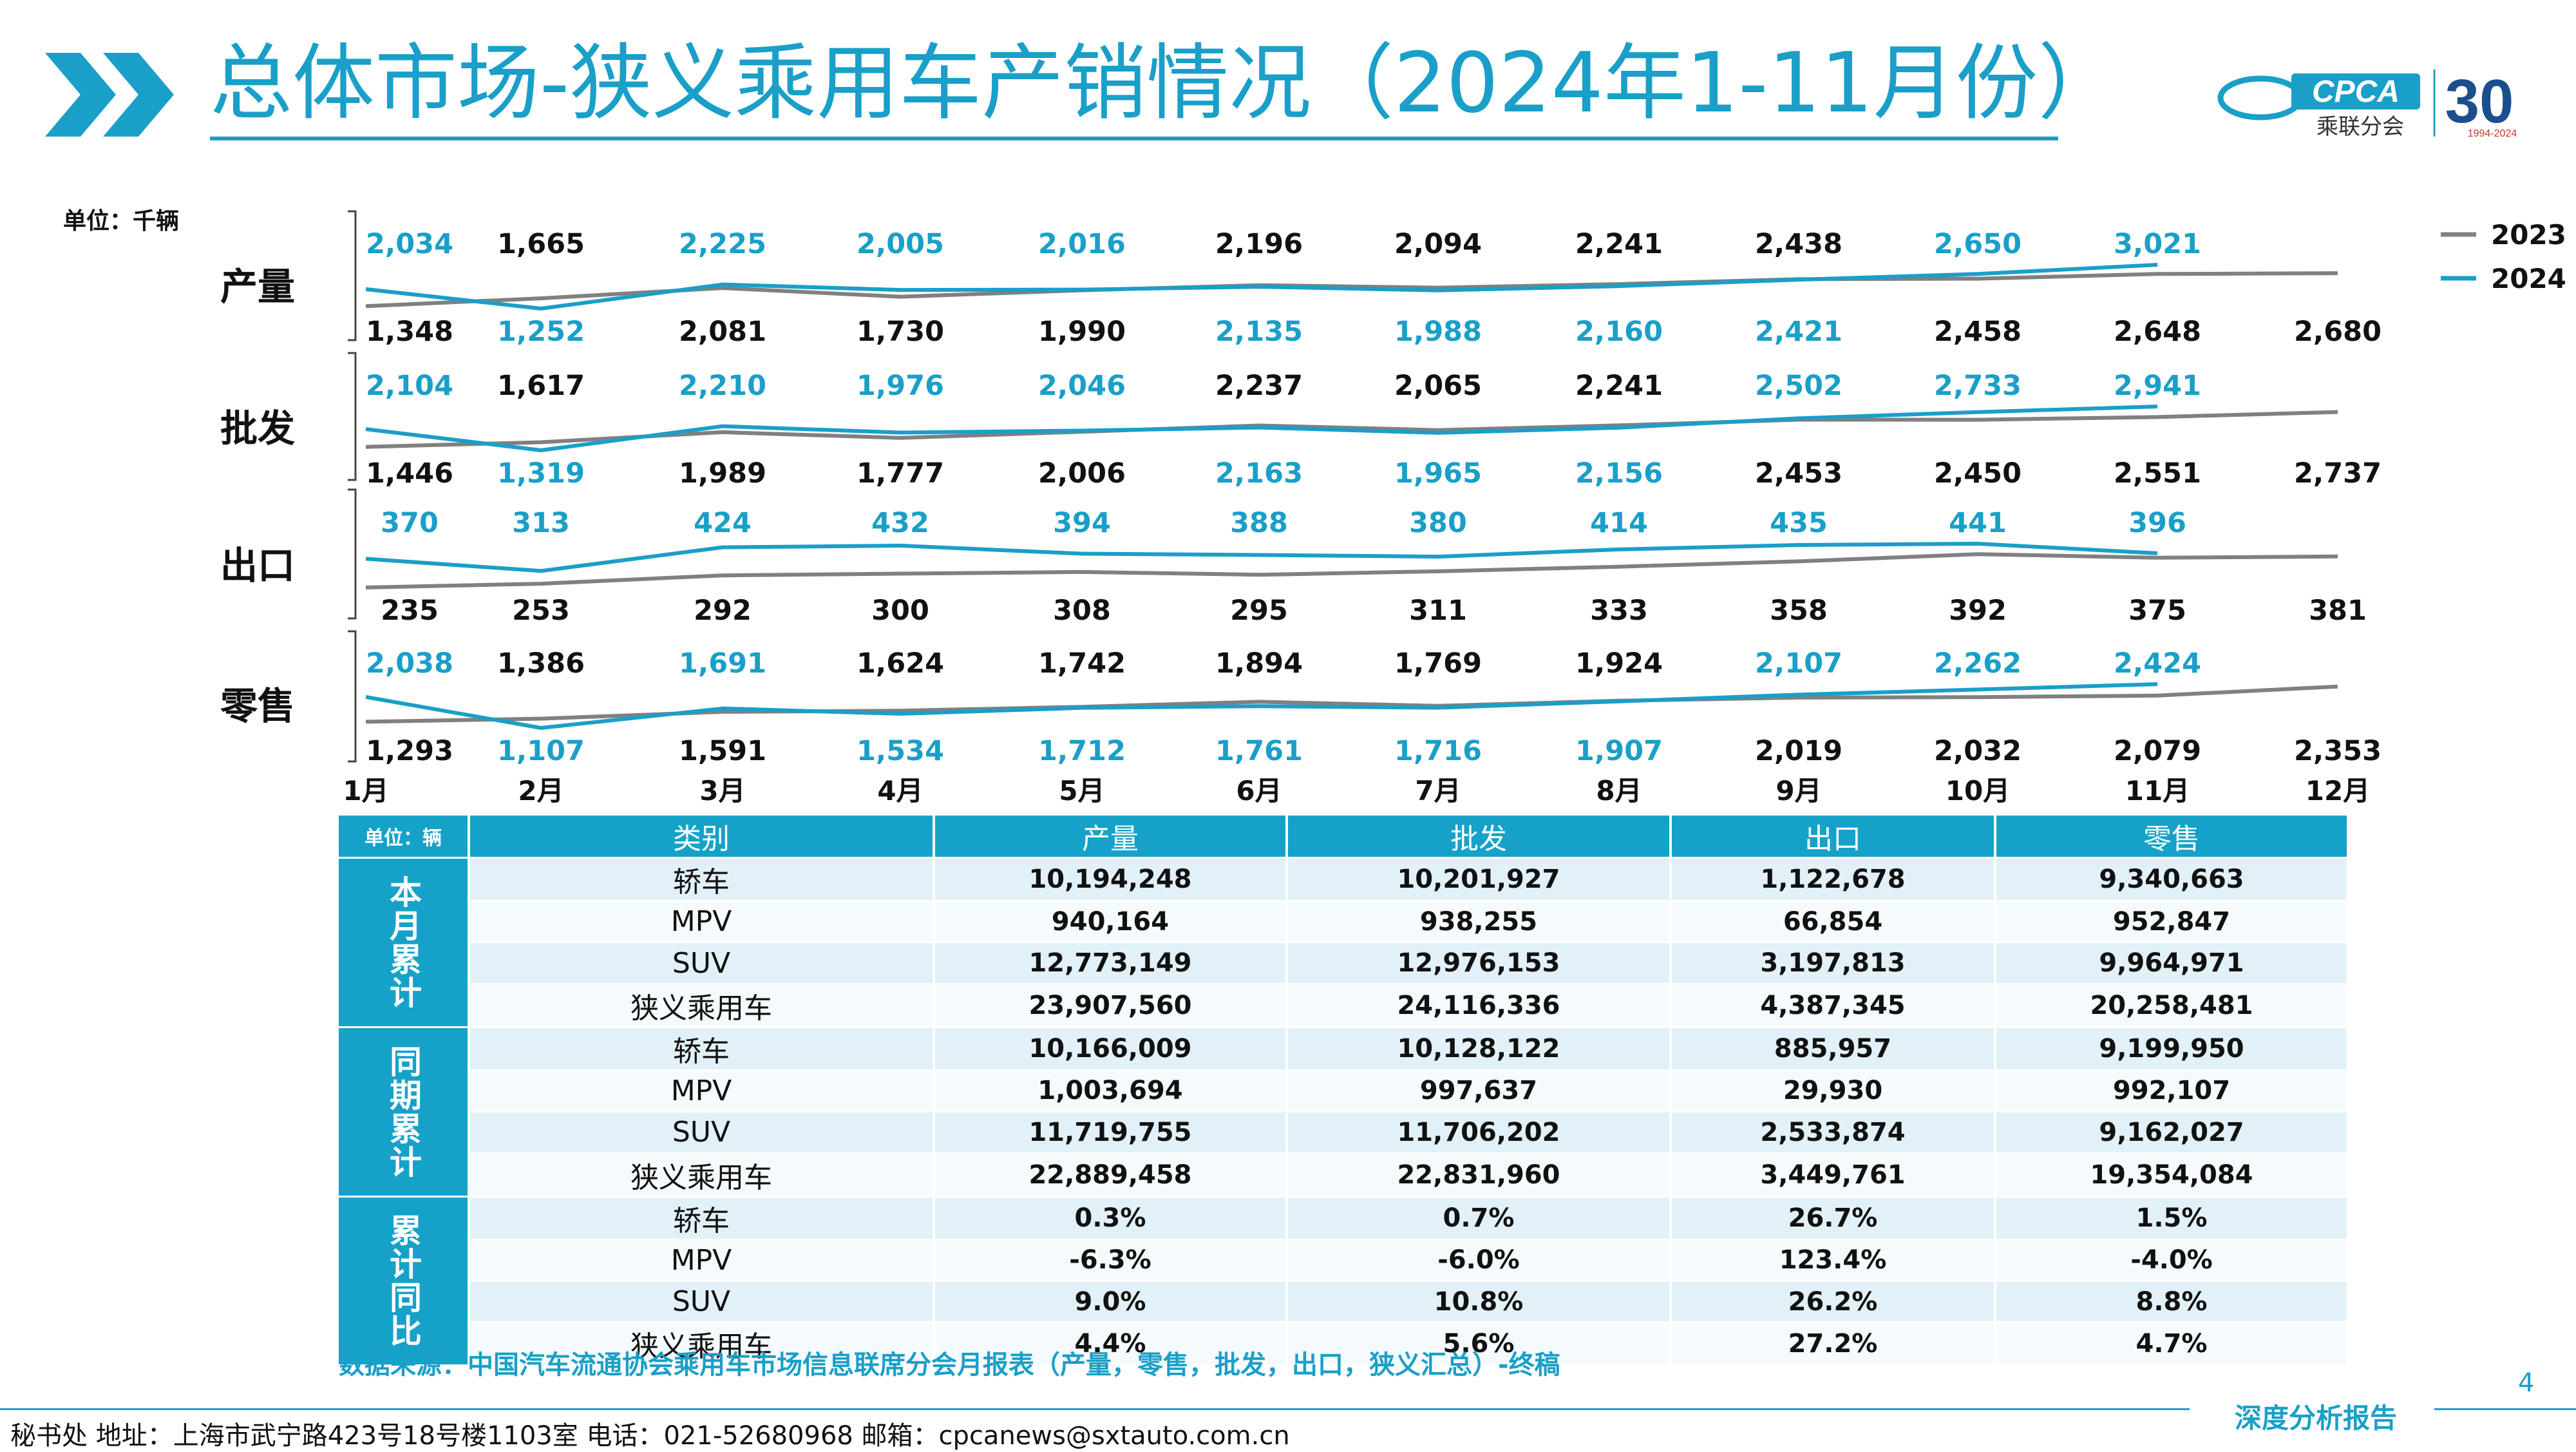 The height and width of the screenshot is (1452, 2576). Describe the element at coordinates (901, 332) in the screenshot. I see `data-label-2023: 1,730` at that location.